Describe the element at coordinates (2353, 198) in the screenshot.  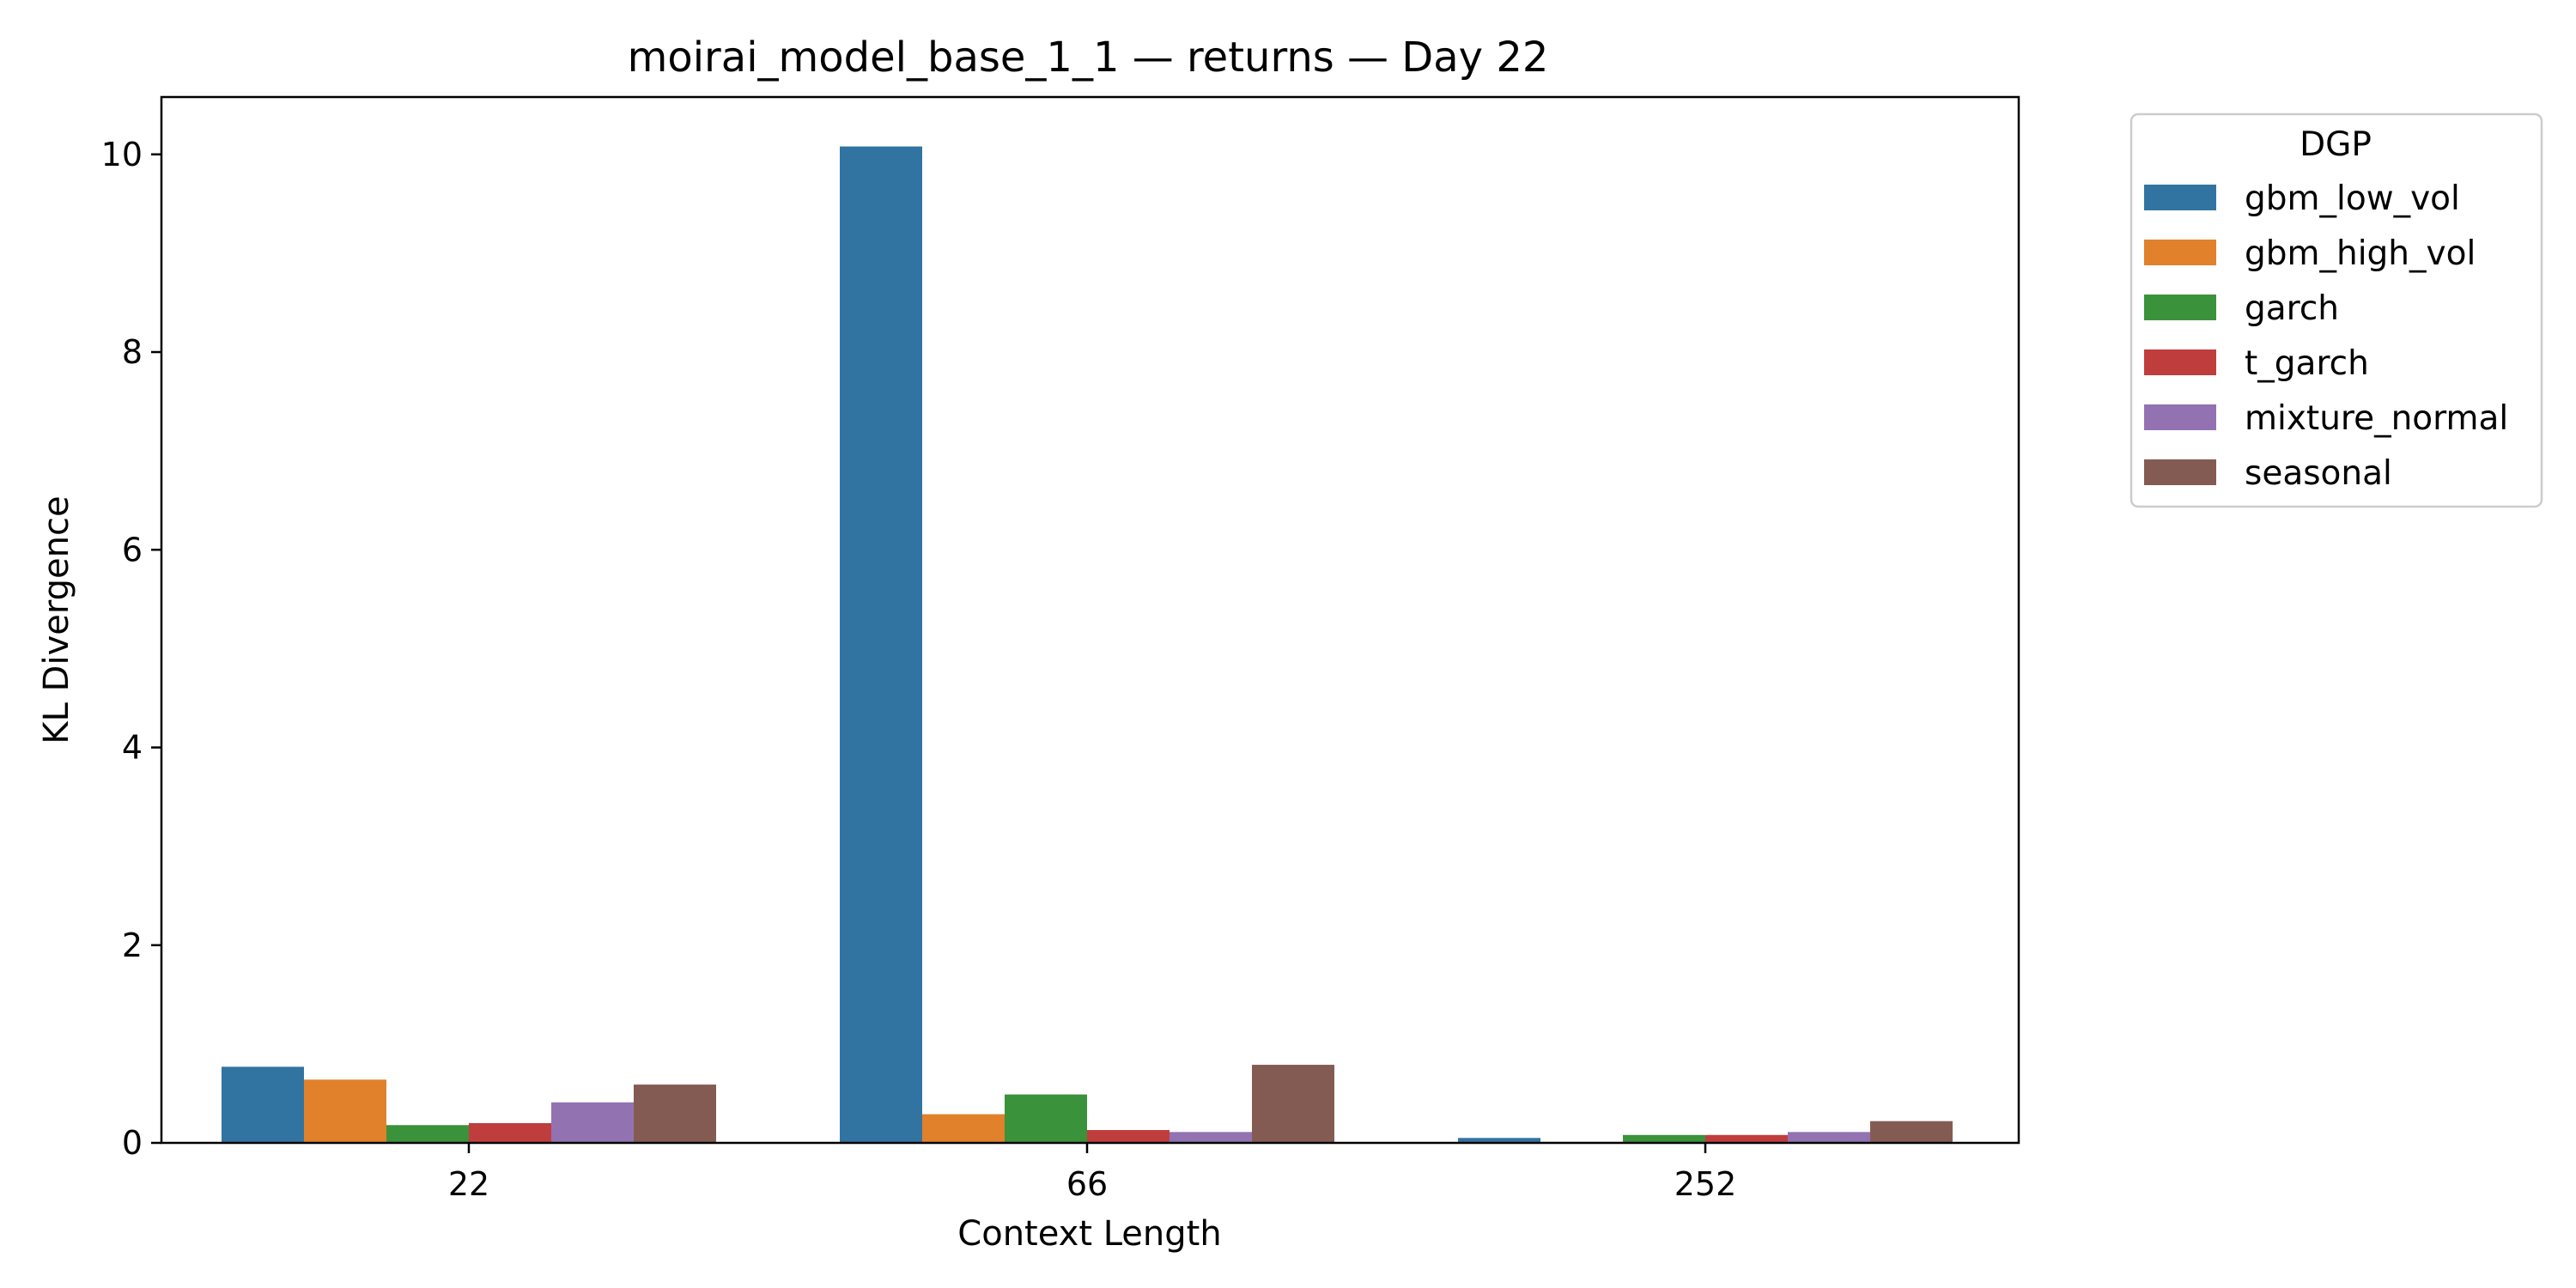
I see `legend-label-gbm_low_vol: gbm_low_vol` at that location.